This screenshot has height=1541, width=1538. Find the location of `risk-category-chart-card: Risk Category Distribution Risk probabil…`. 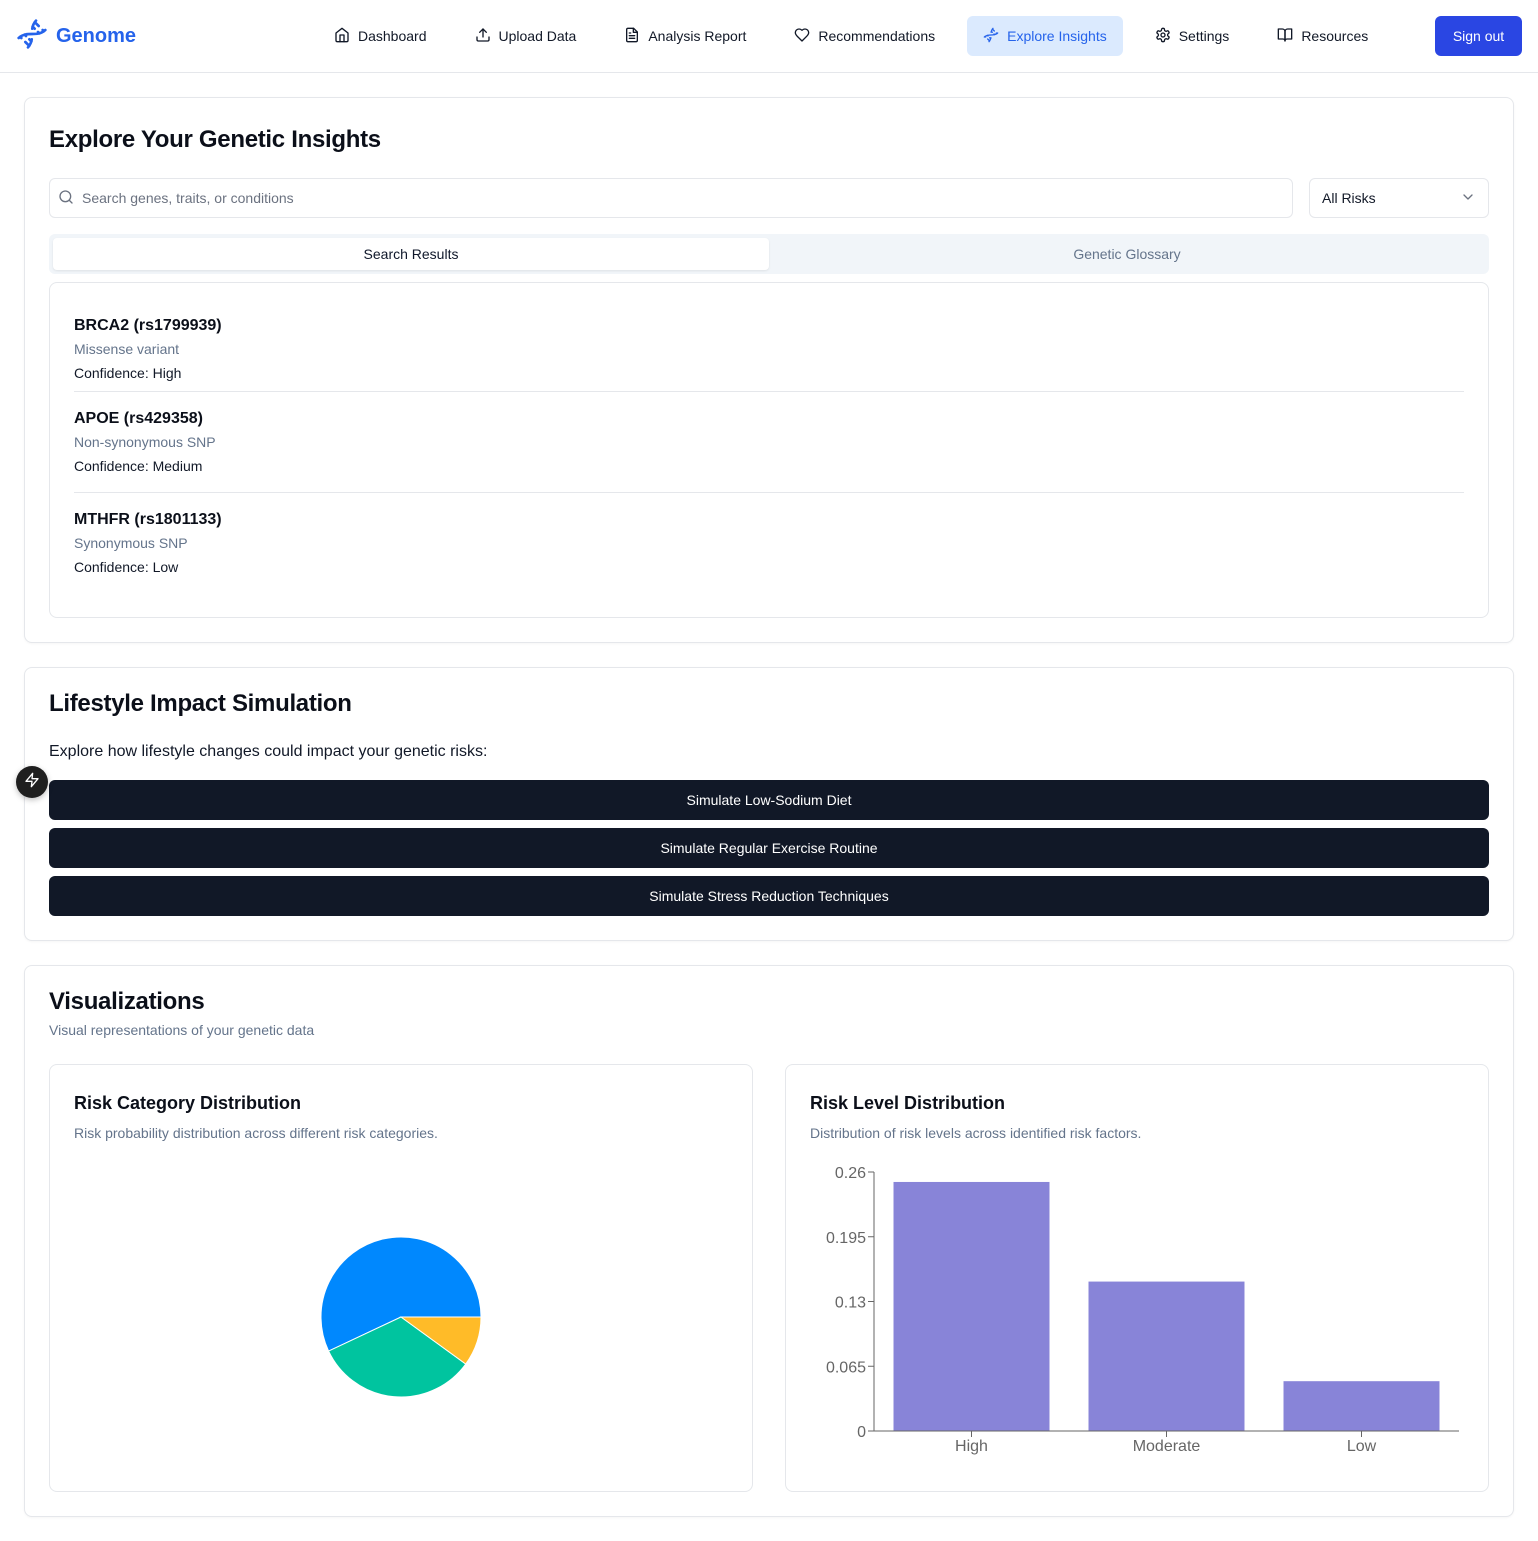

risk-category-chart-card: Risk Category Distribution Risk probabil… is located at coordinates (401, 1278).